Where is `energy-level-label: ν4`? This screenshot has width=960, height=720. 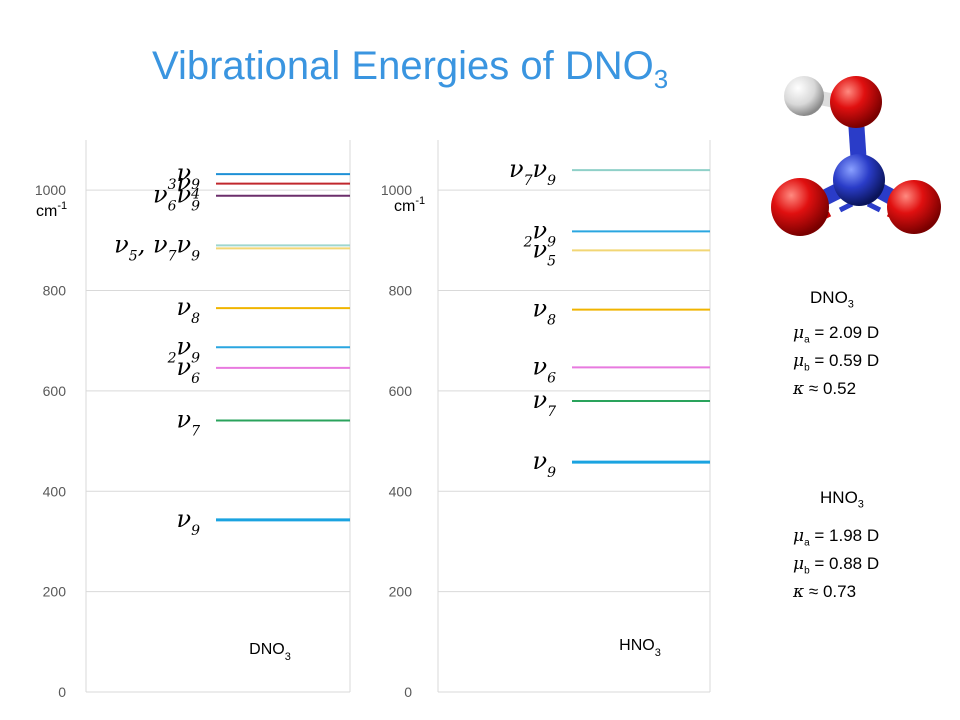 energy-level-label: ν4 is located at coordinates (188, 186).